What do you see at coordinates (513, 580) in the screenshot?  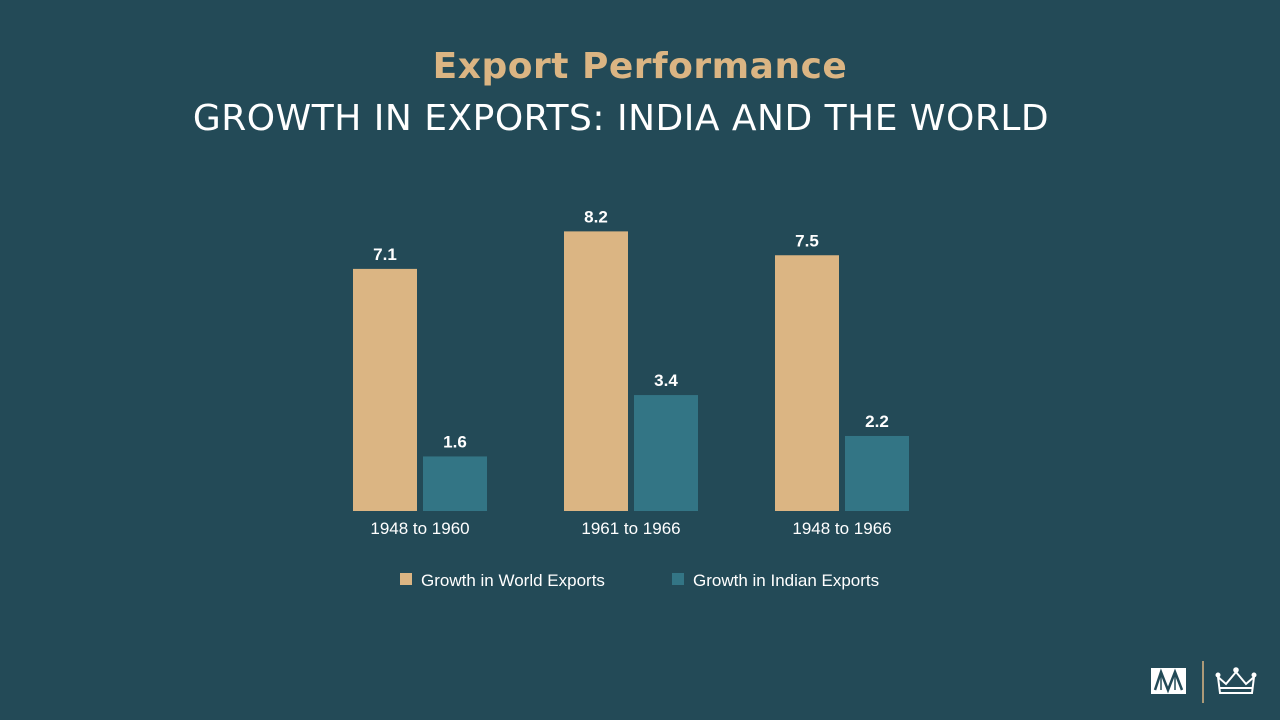 I see `legend-label: Growth in World Exports` at bounding box center [513, 580].